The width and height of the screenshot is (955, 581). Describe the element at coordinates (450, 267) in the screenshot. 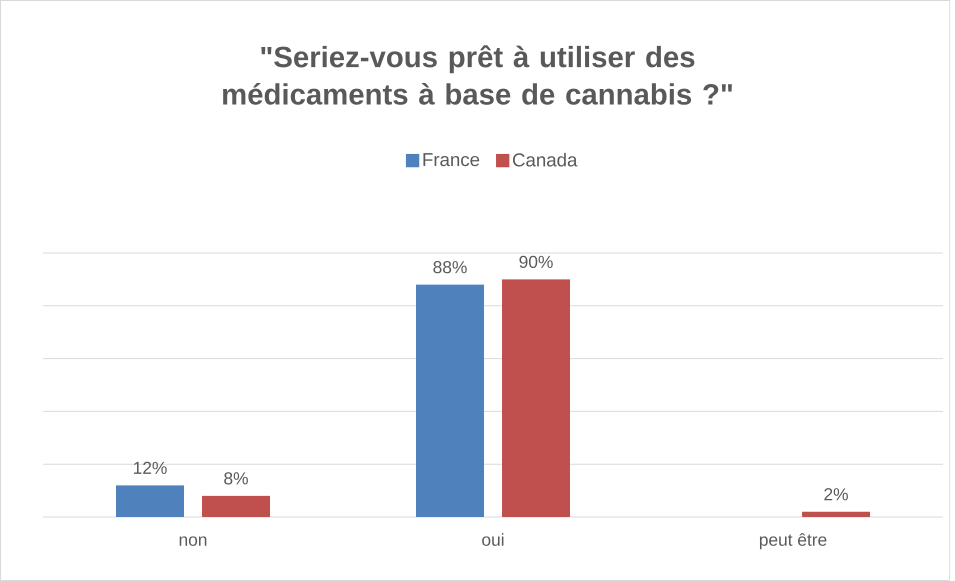

I see `data-label: 88%` at that location.